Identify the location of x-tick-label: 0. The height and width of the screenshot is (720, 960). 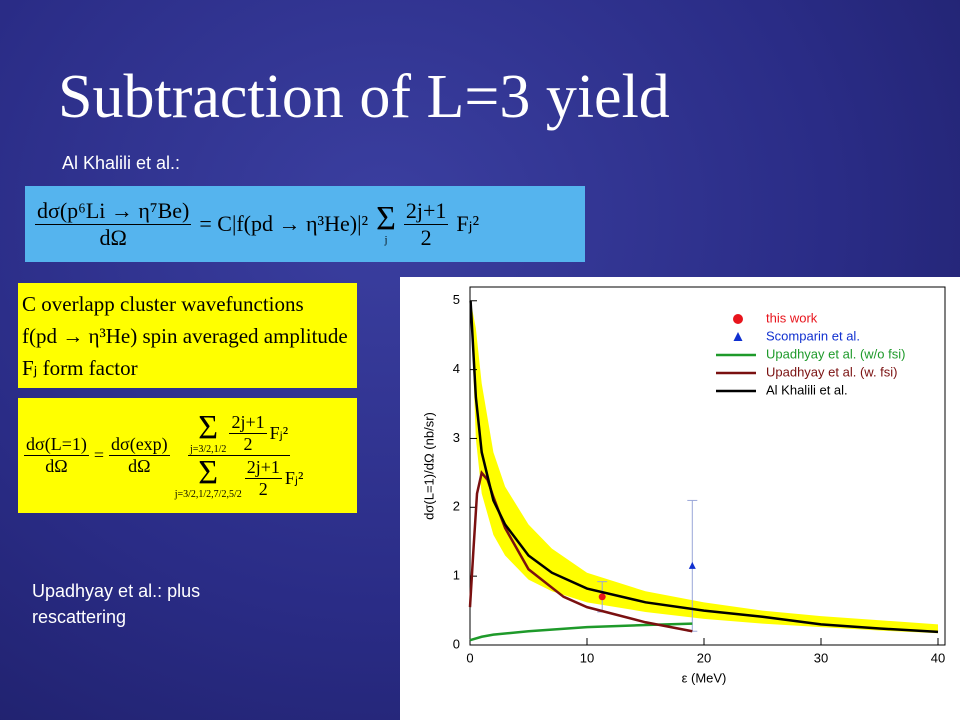
(469, 657).